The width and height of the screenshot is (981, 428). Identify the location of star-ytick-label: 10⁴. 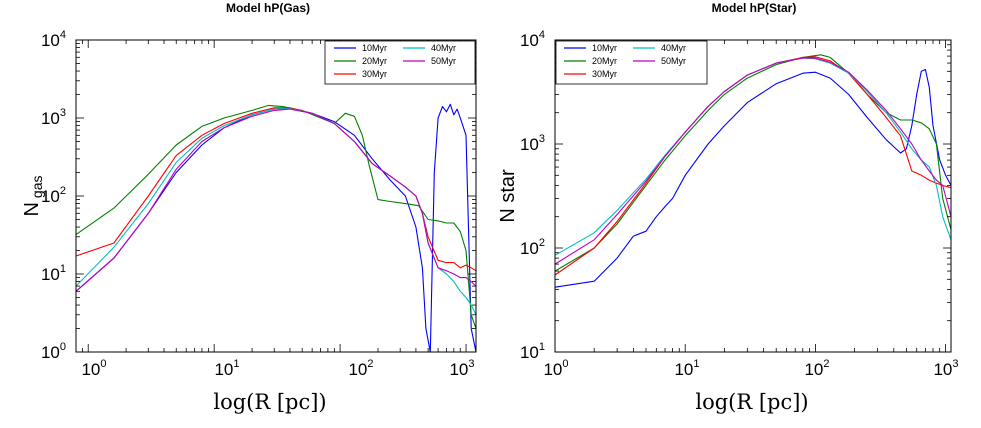
(532, 39).